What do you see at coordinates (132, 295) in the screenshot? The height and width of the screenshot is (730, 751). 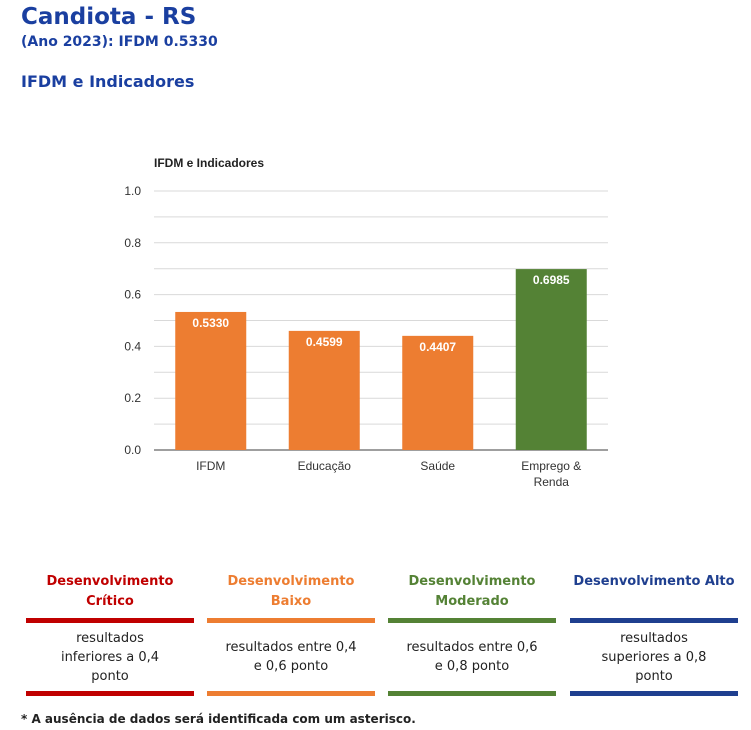 I see `y-tick-label: 0.6` at bounding box center [132, 295].